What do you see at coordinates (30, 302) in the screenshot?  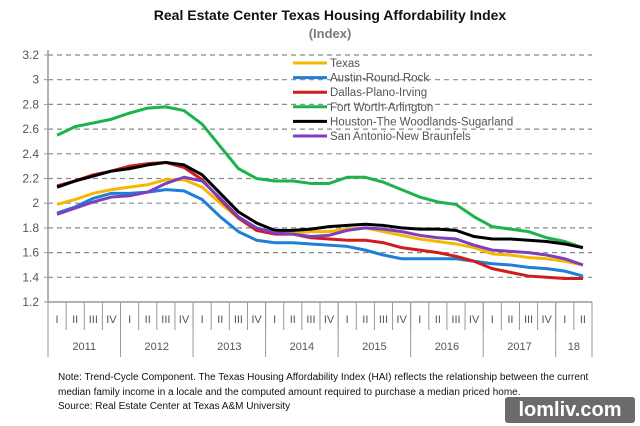 I see `y-tick-label: 1.2` at bounding box center [30, 302].